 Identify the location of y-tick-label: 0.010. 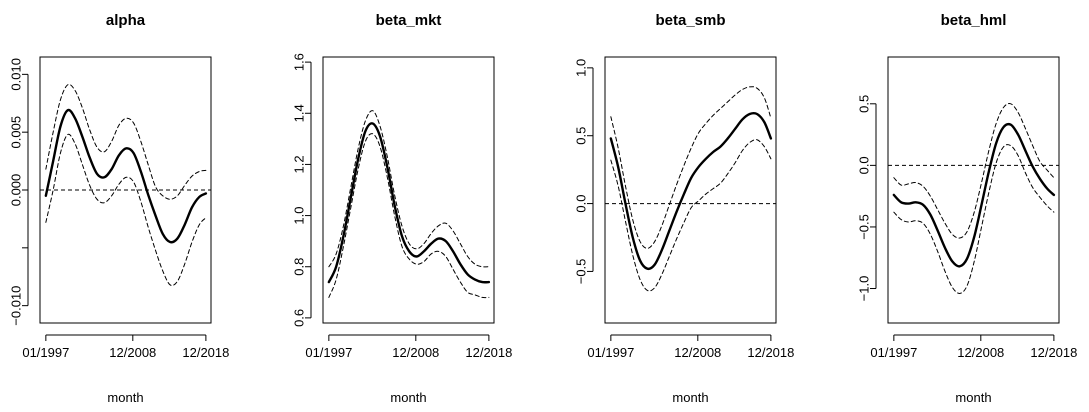
(16, 74).